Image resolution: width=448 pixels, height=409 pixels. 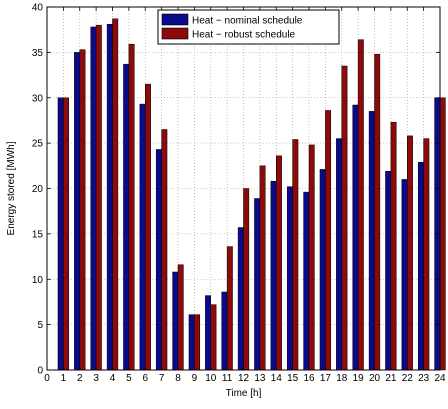 What do you see at coordinates (244, 35) in the screenshot?
I see `legend-label-robust: Heat − robust schedule` at bounding box center [244, 35].